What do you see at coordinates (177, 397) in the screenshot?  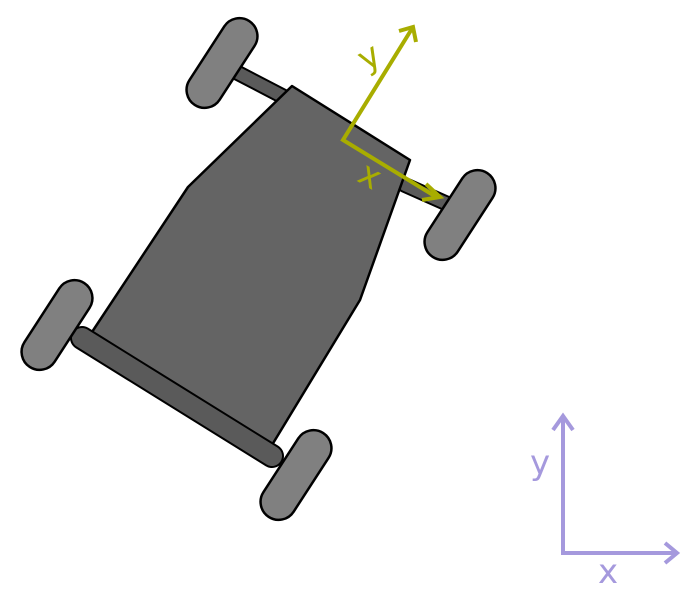 I see `bumper-fill` at bounding box center [177, 397].